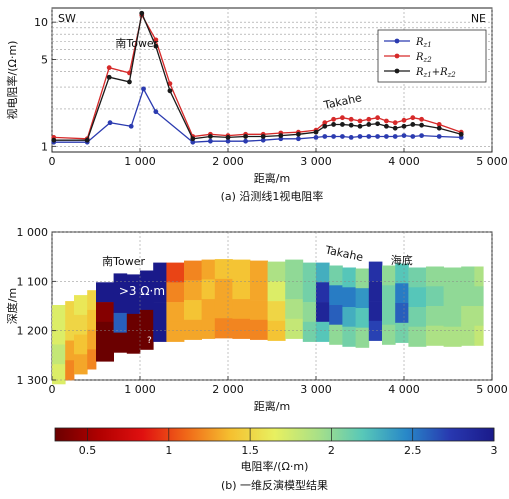 The width and height of the screenshot is (509, 499). I want to click on x-tick-label-a: 0, so click(52, 161).